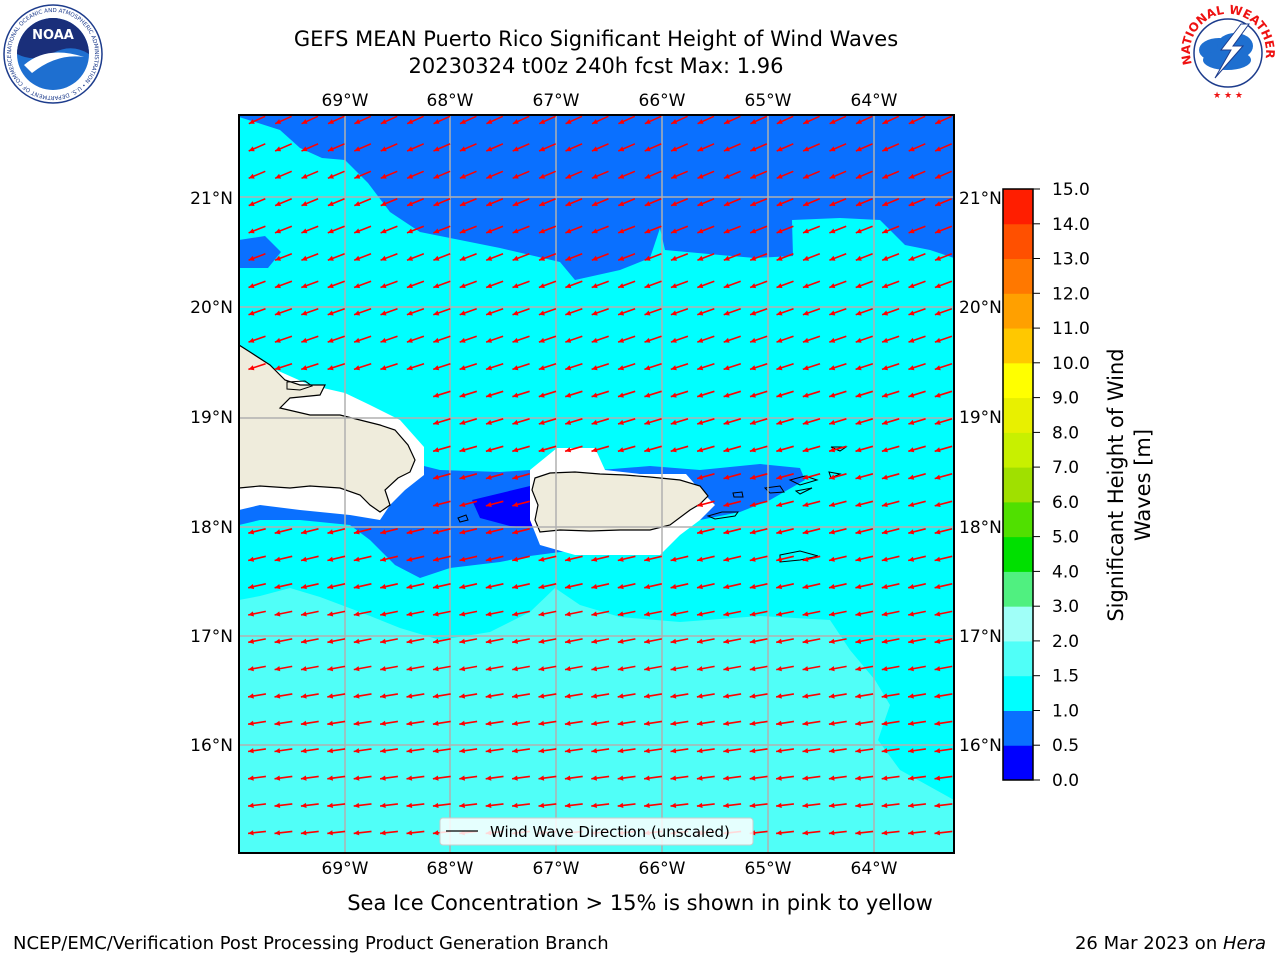 The height and width of the screenshot is (960, 1280). What do you see at coordinates (980, 528) in the screenshot?
I see `lat-label-right: 18°N` at bounding box center [980, 528].